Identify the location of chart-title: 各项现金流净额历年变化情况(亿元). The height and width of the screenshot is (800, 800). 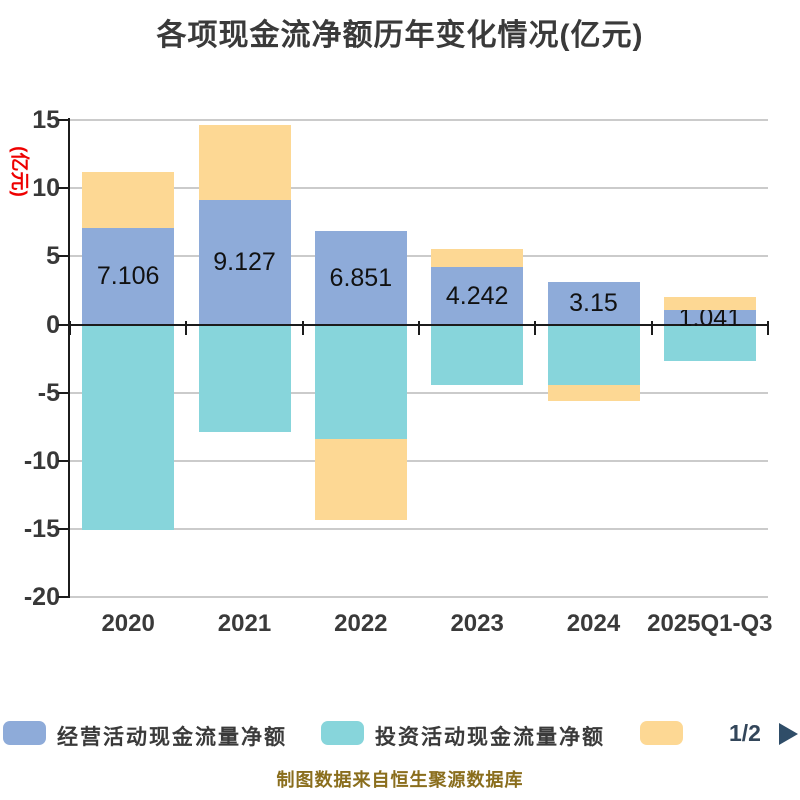
(400, 35).